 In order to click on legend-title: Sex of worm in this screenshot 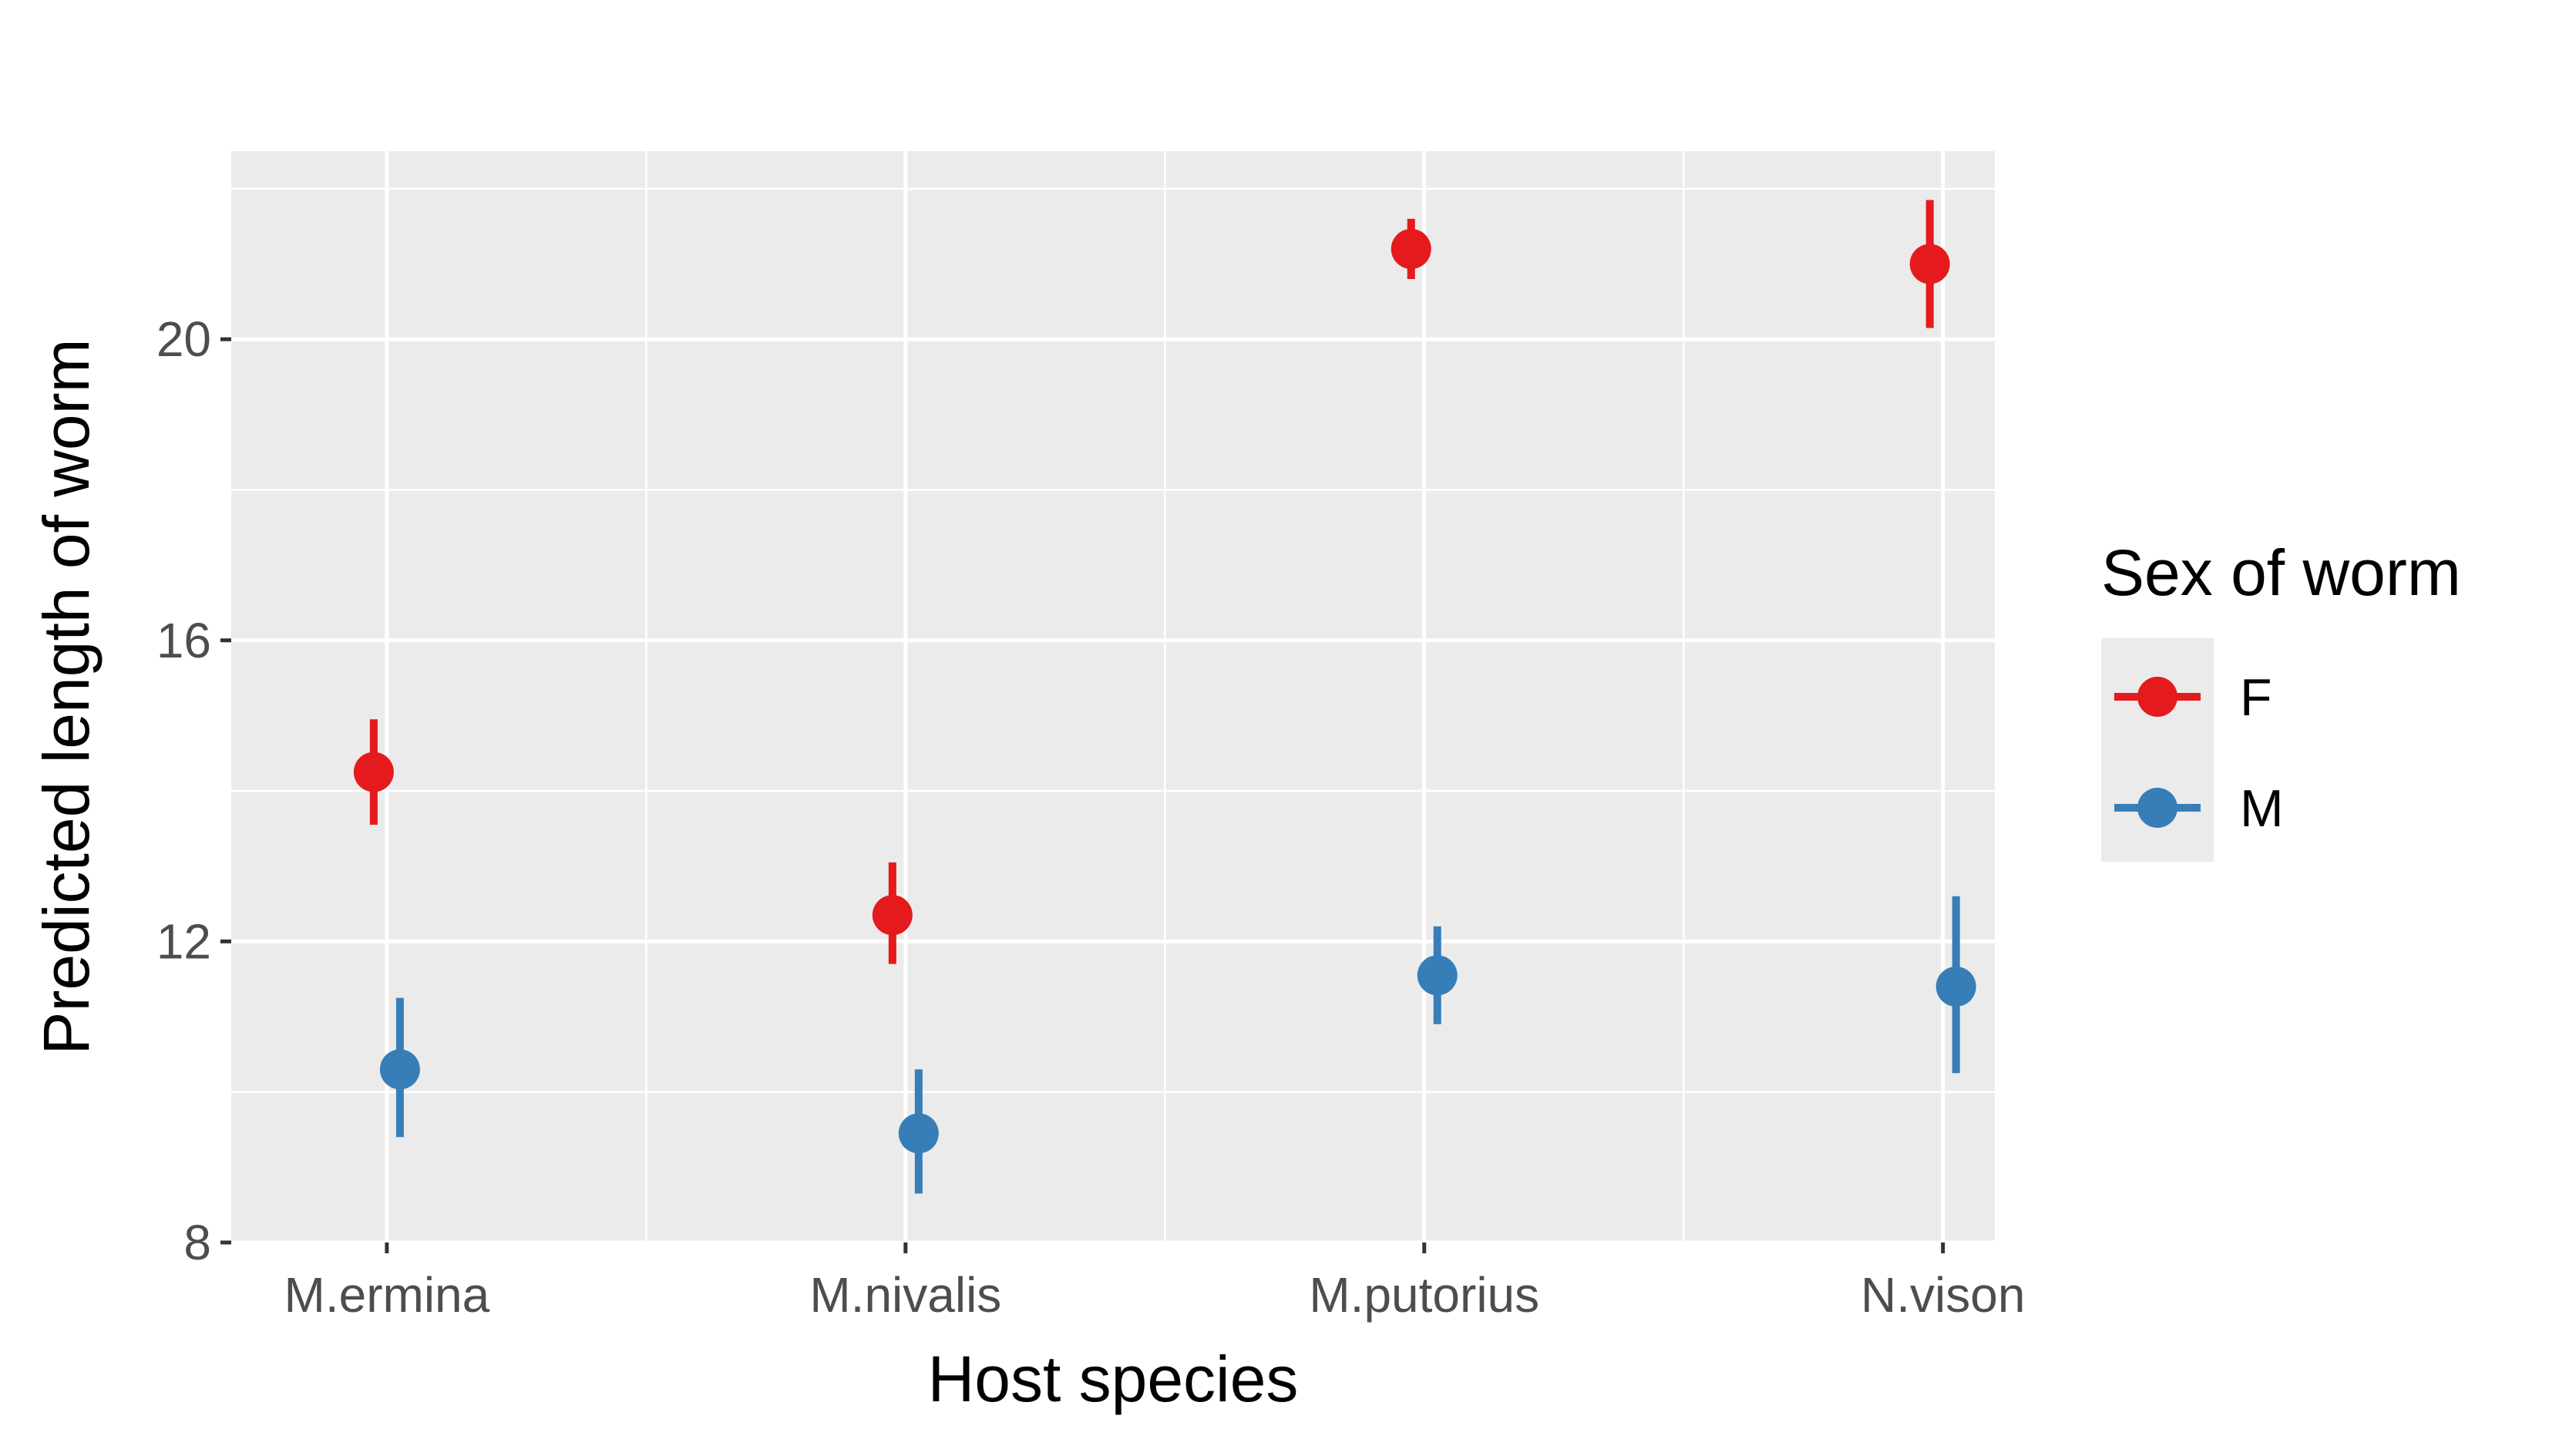, I will do `click(2281, 572)`.